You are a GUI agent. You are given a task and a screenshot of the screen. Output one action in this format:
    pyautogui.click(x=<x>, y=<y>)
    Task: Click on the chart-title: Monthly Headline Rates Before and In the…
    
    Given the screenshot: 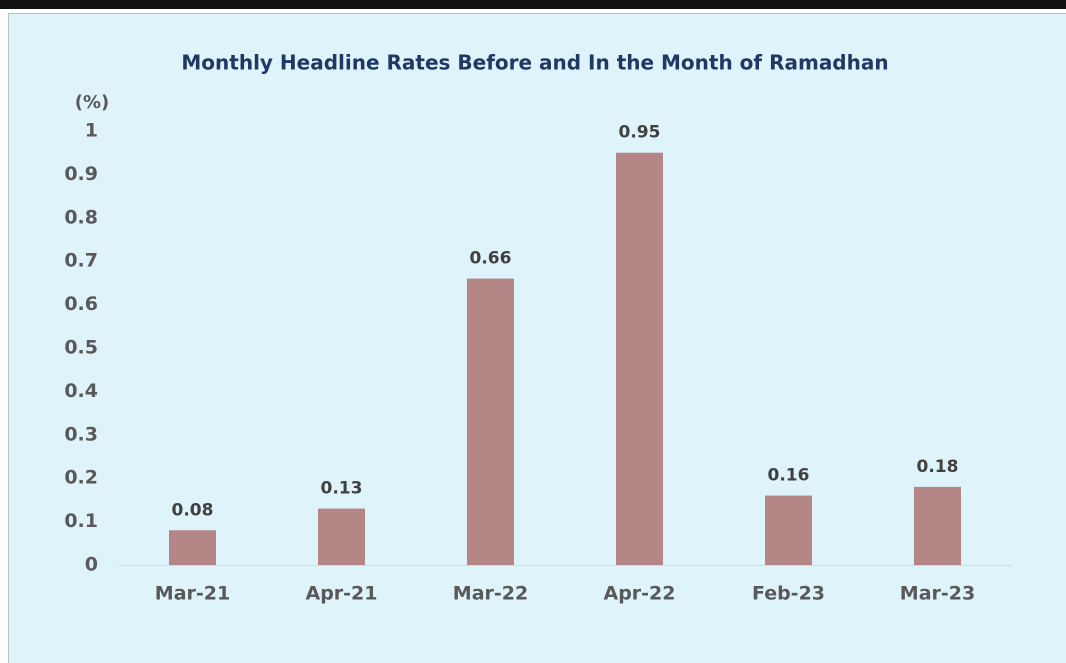 What is the action you would take?
    pyautogui.click(x=534, y=63)
    